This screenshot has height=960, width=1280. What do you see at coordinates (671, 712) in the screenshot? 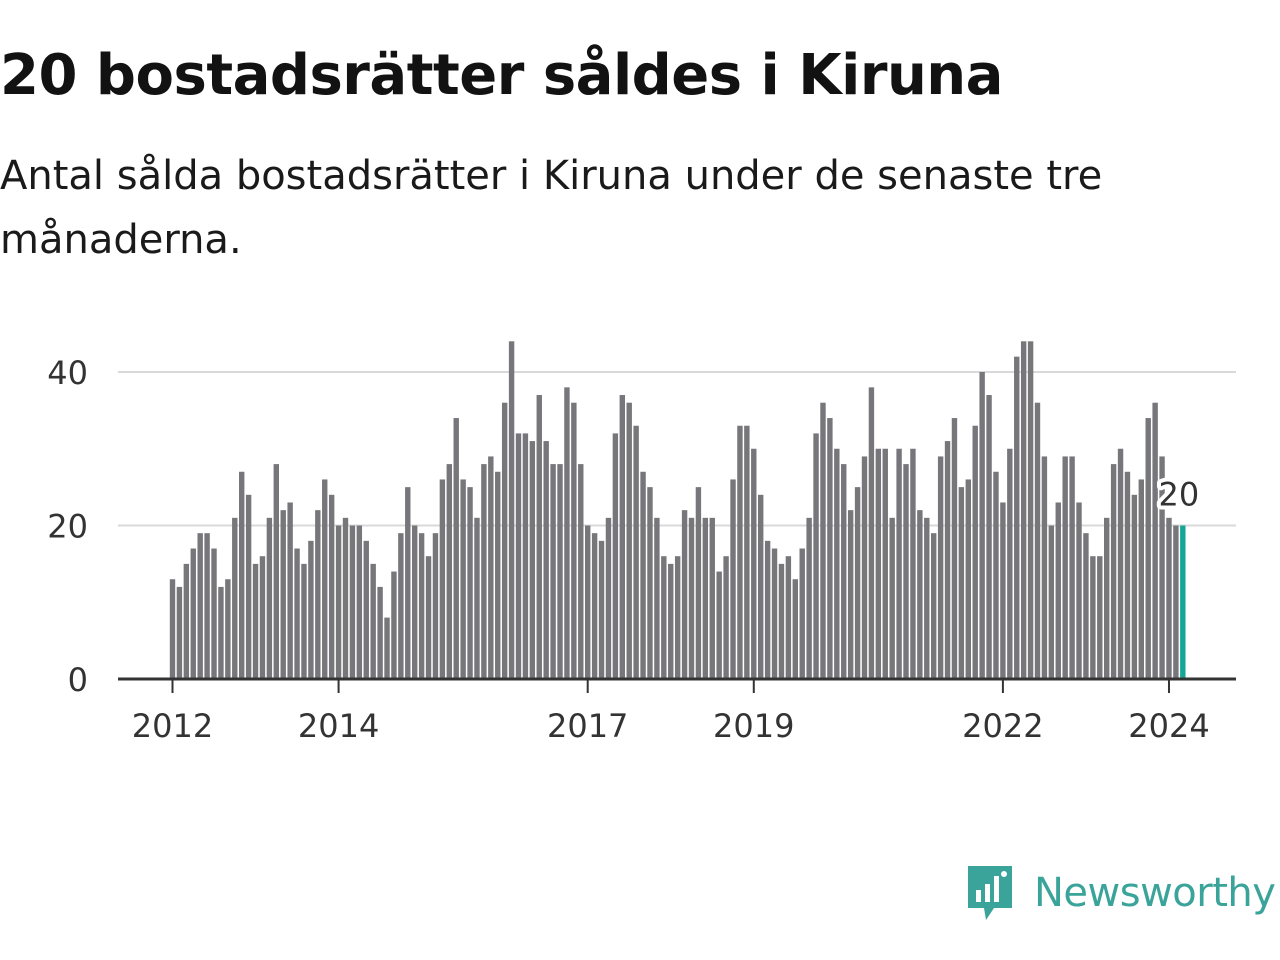
I see `x-axis-ticks: 2012 2014 2017 2019 2022 2024` at bounding box center [671, 712].